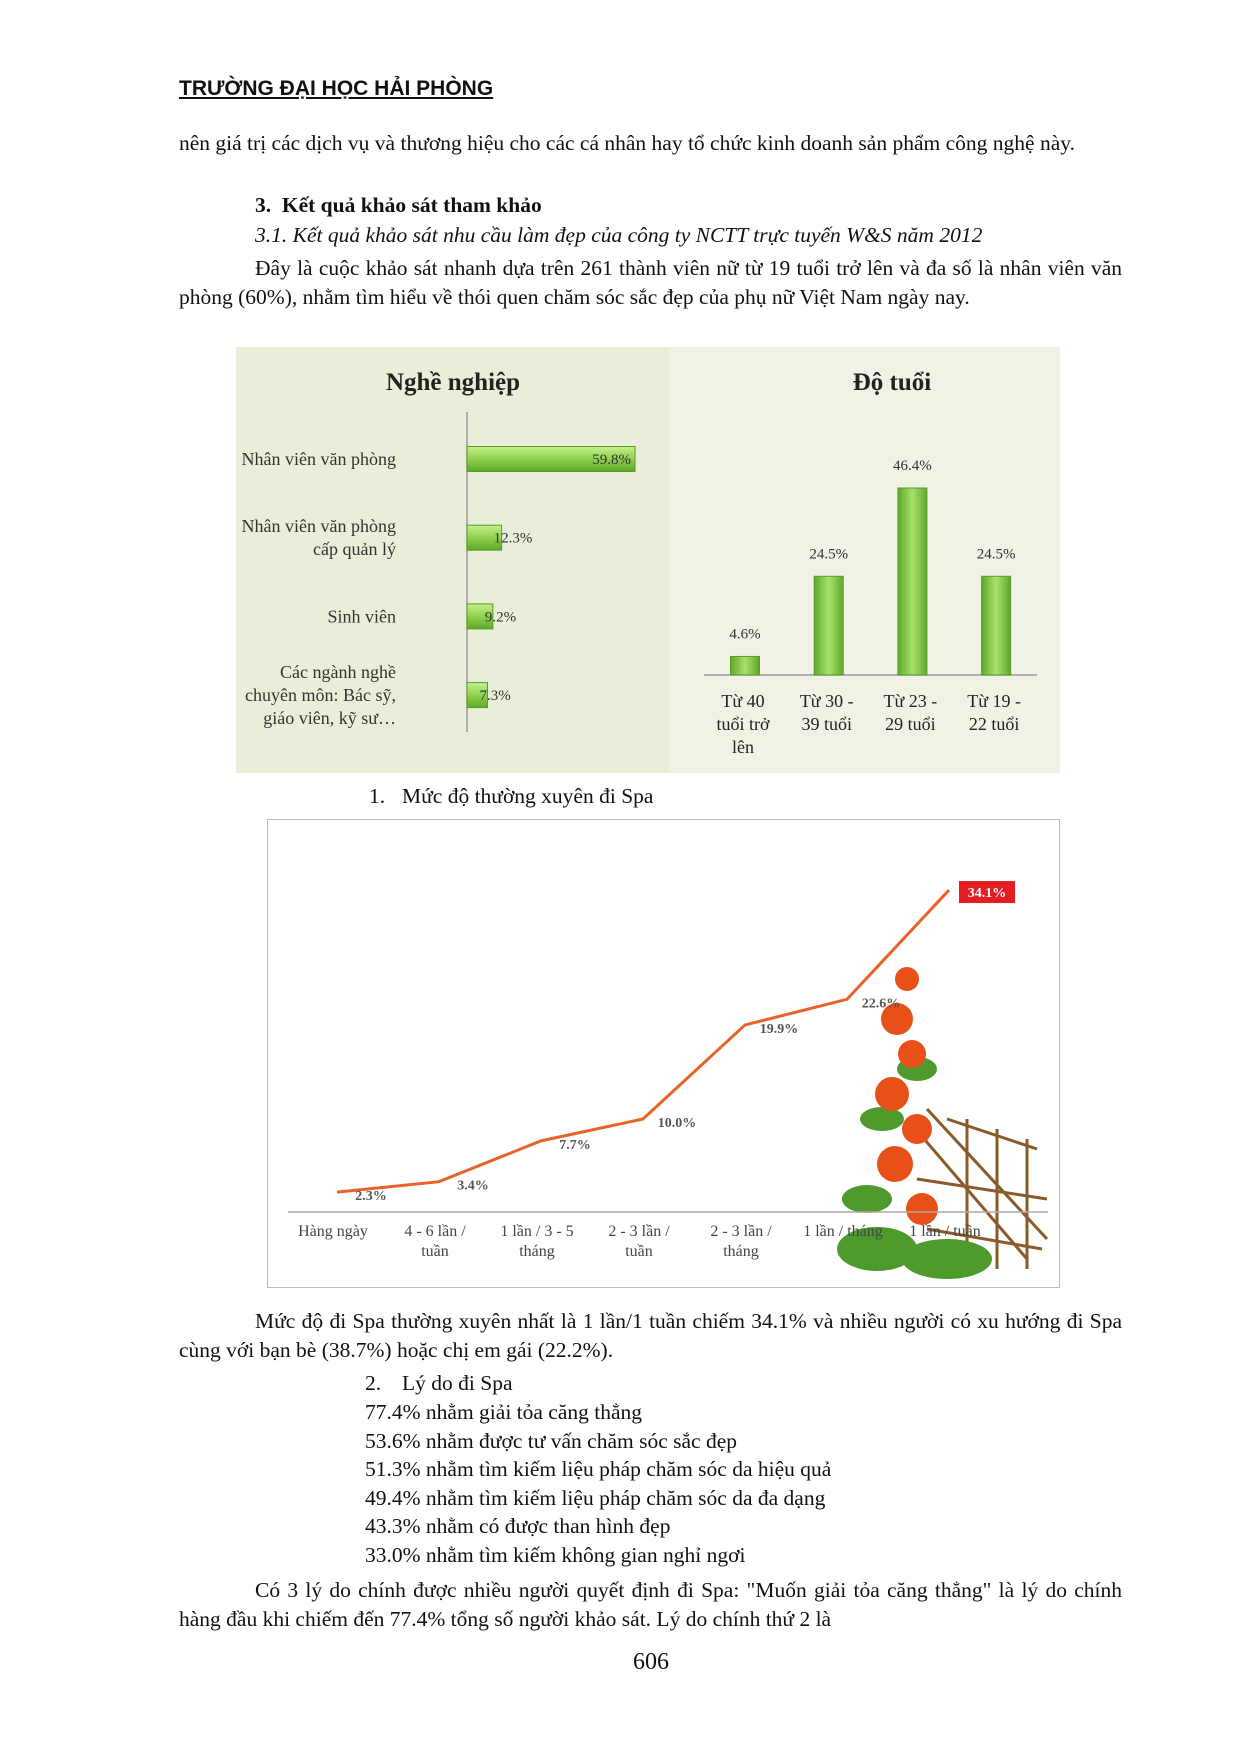  What do you see at coordinates (843, 1231) in the screenshot?
I see `category-label: 1 lần / tháng` at bounding box center [843, 1231].